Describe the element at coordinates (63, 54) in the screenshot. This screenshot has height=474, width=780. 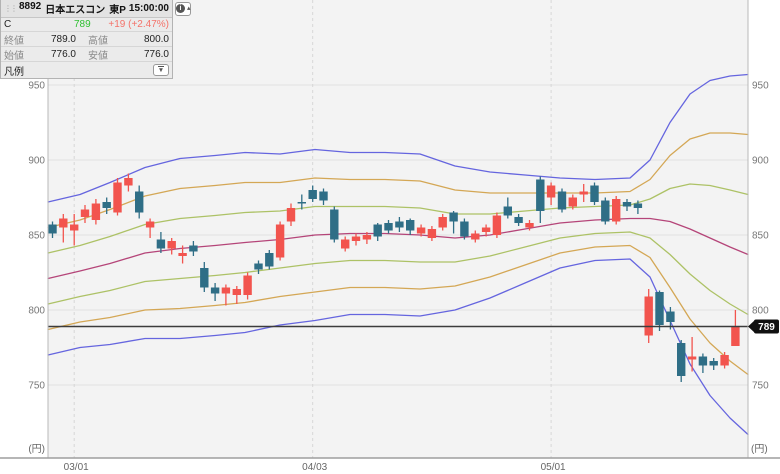
I see `open-value: 776.0` at that location.